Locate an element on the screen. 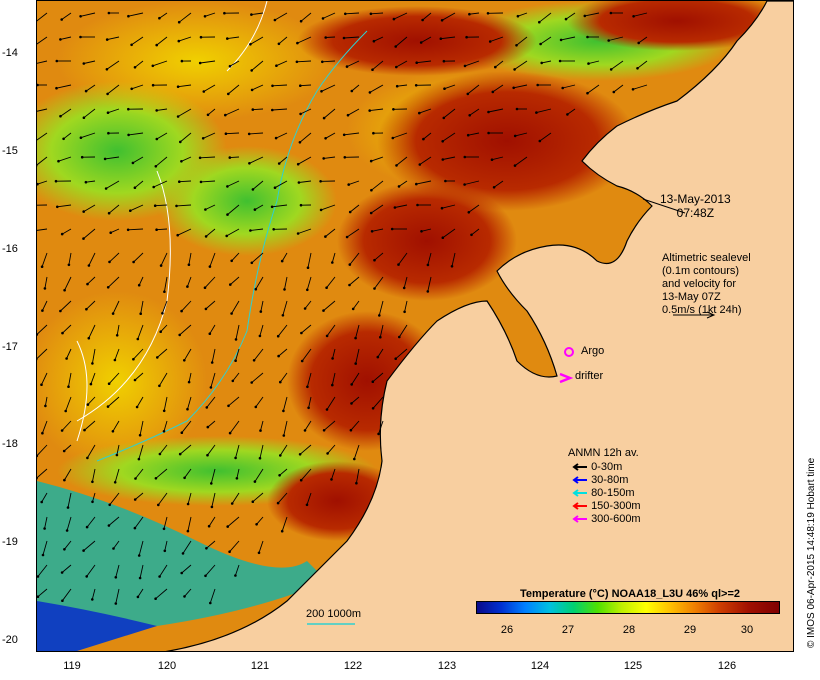 This screenshot has width=820, height=680. lon-tick: 124 is located at coordinates (540, 666).